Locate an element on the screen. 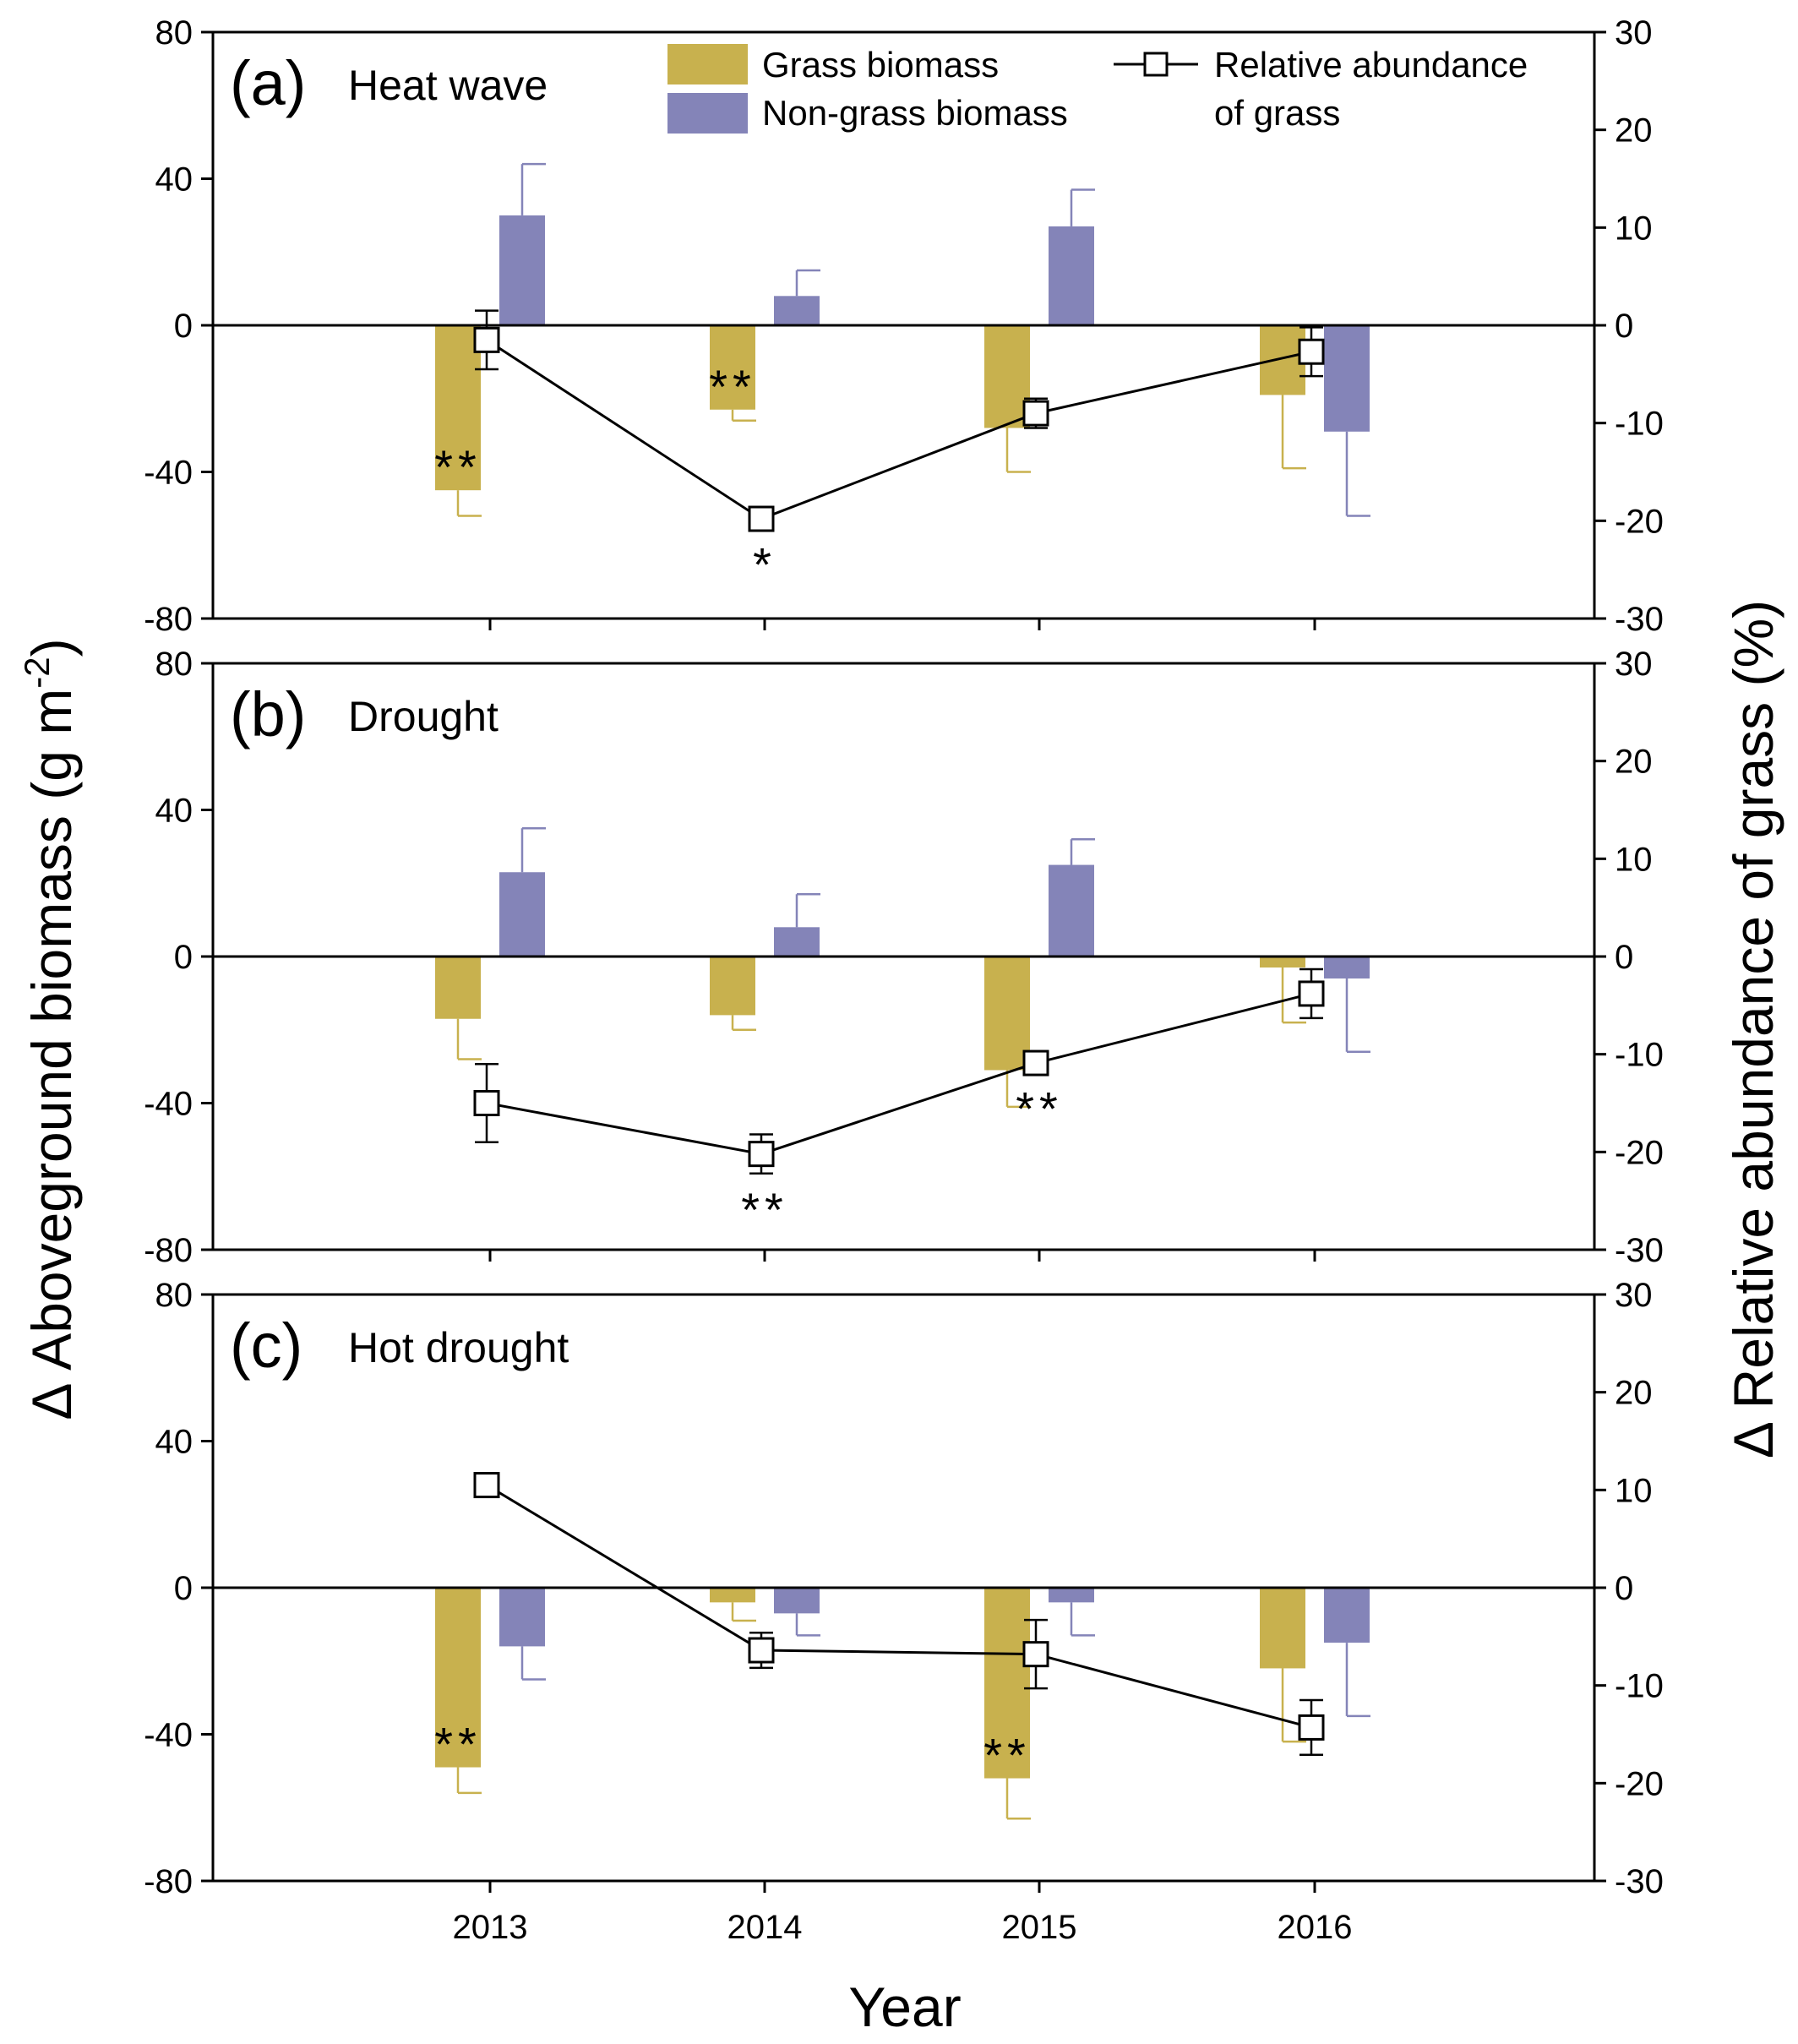 The image size is (1798, 2044). panel-letter: (a) is located at coordinates (268, 83).